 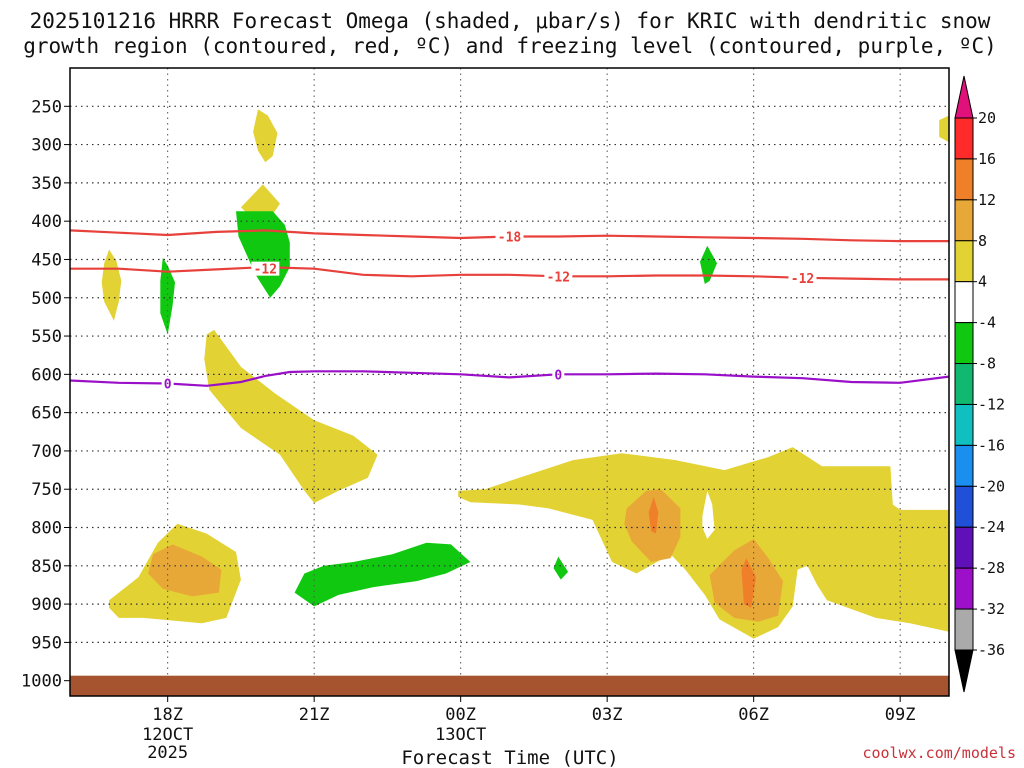 I want to click on x-tick-label-21Z: 21Z, so click(x=314, y=715).